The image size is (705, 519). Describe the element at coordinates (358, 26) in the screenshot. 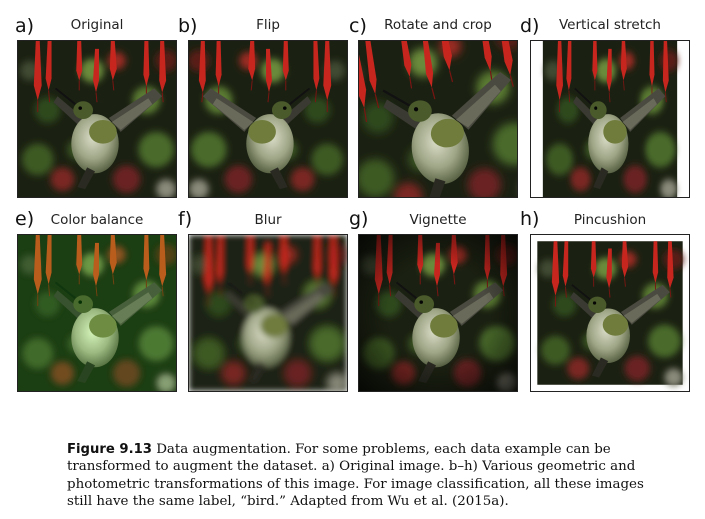

I see `panel-letter: c)` at that location.